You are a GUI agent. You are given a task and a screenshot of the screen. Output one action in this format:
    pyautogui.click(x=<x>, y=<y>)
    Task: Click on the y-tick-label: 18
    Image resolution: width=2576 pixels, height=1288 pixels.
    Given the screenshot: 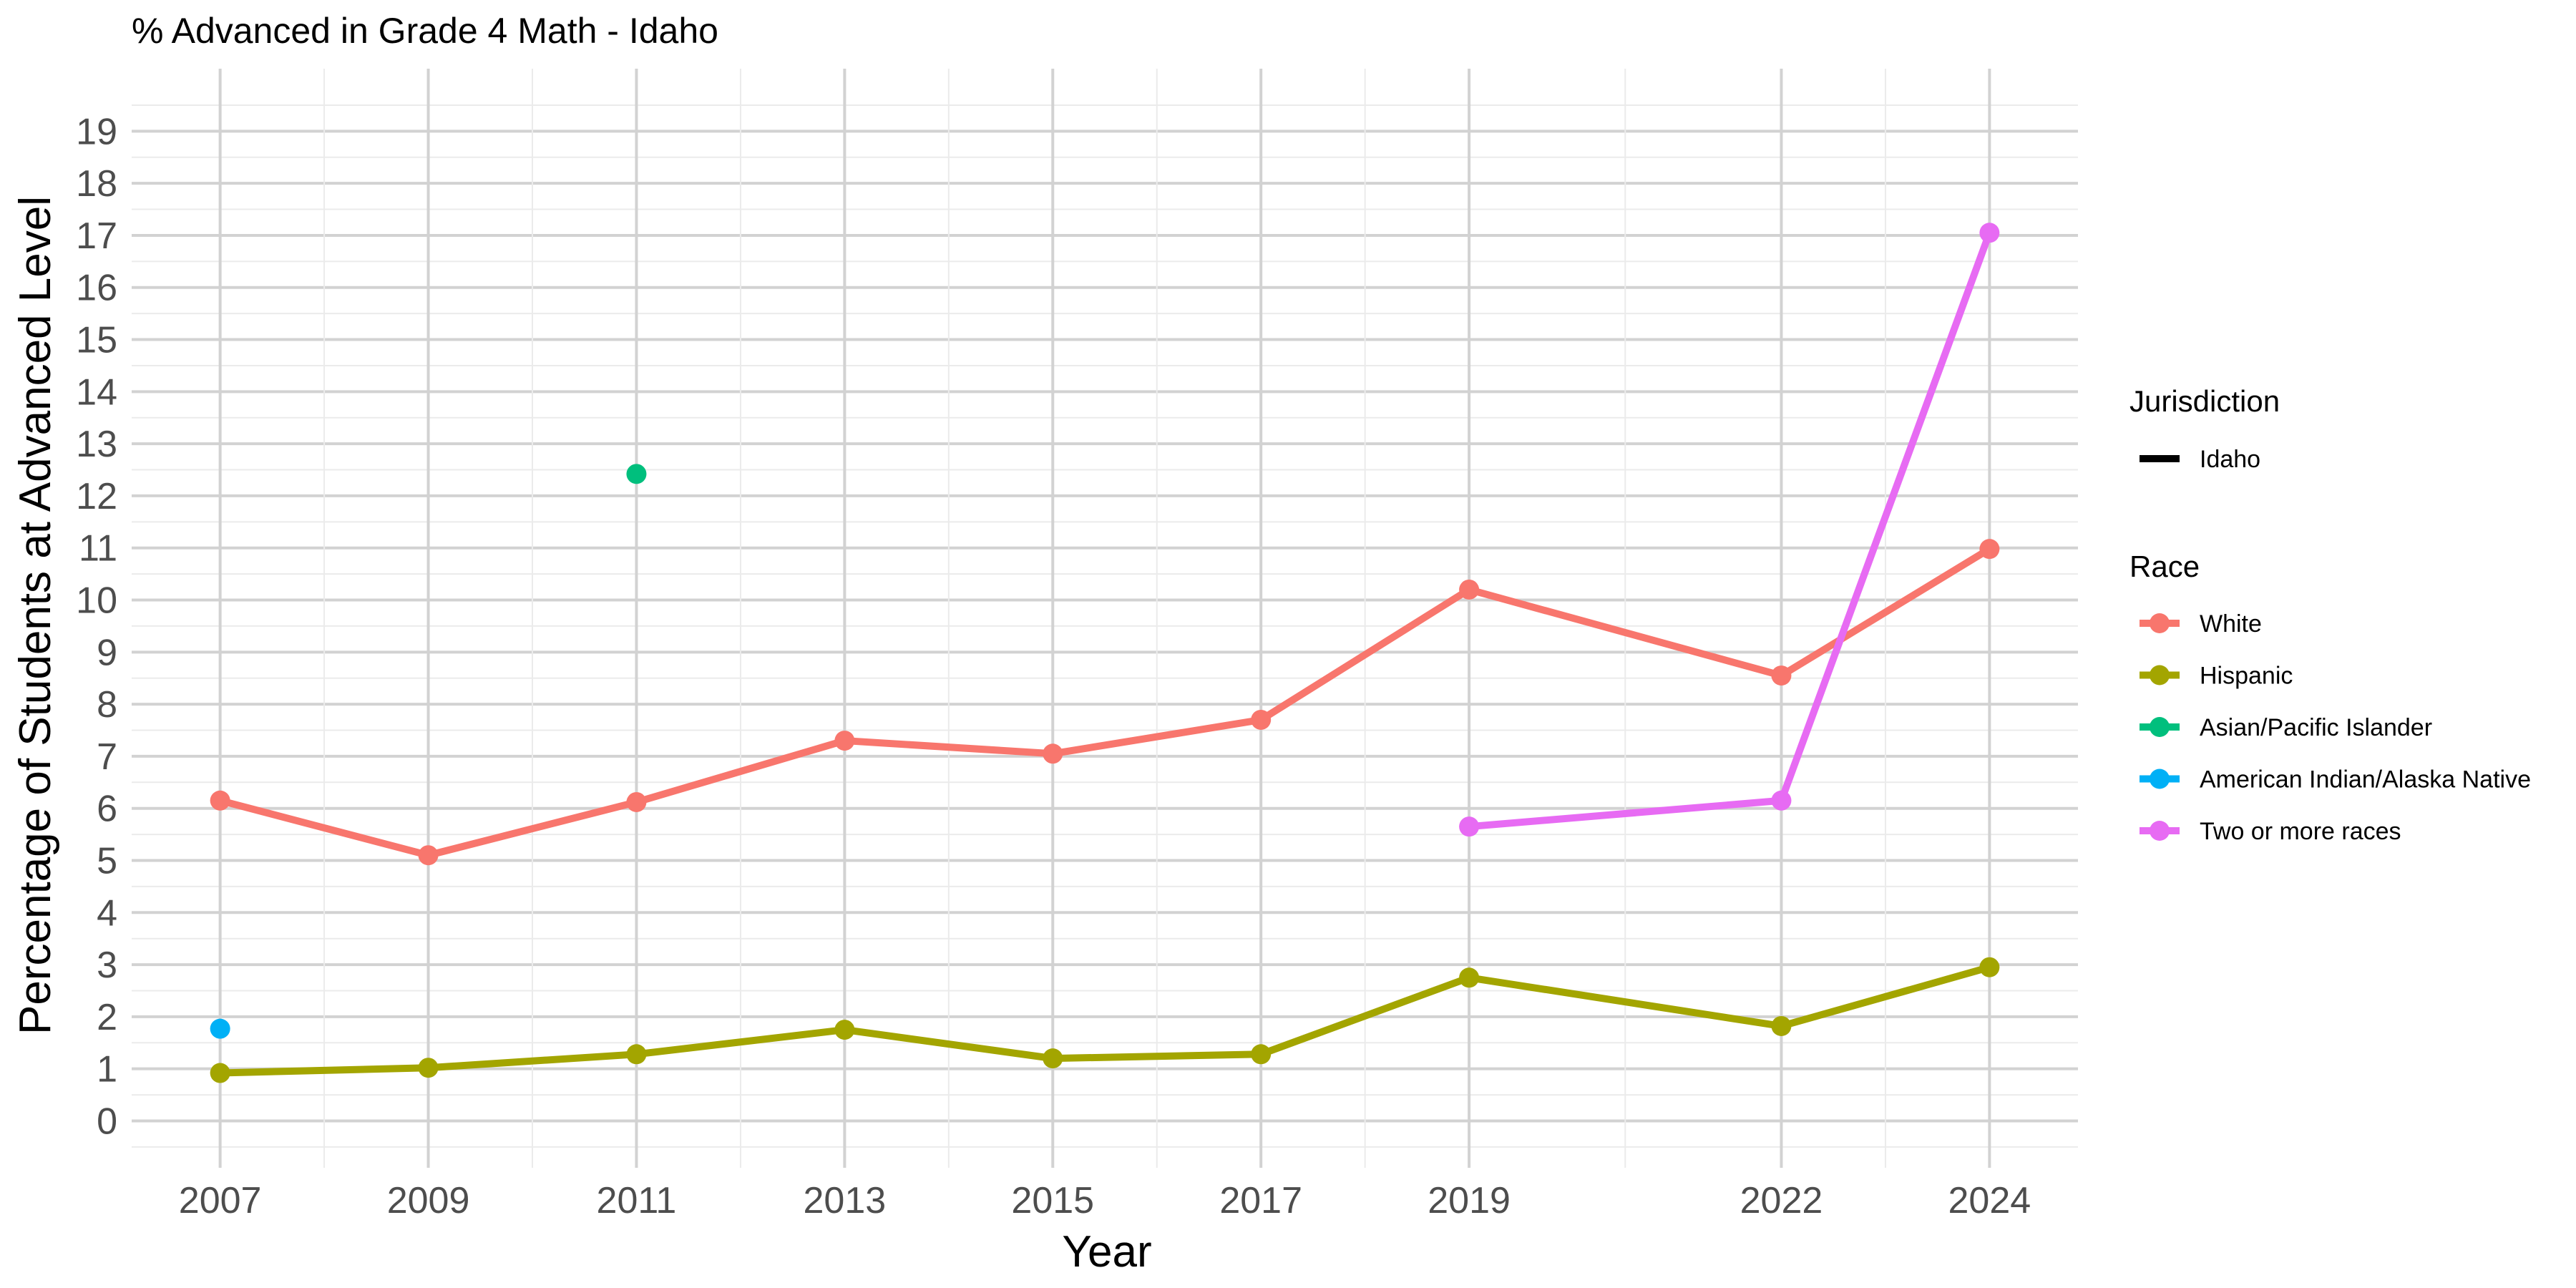 What is the action you would take?
    pyautogui.click(x=96, y=184)
    